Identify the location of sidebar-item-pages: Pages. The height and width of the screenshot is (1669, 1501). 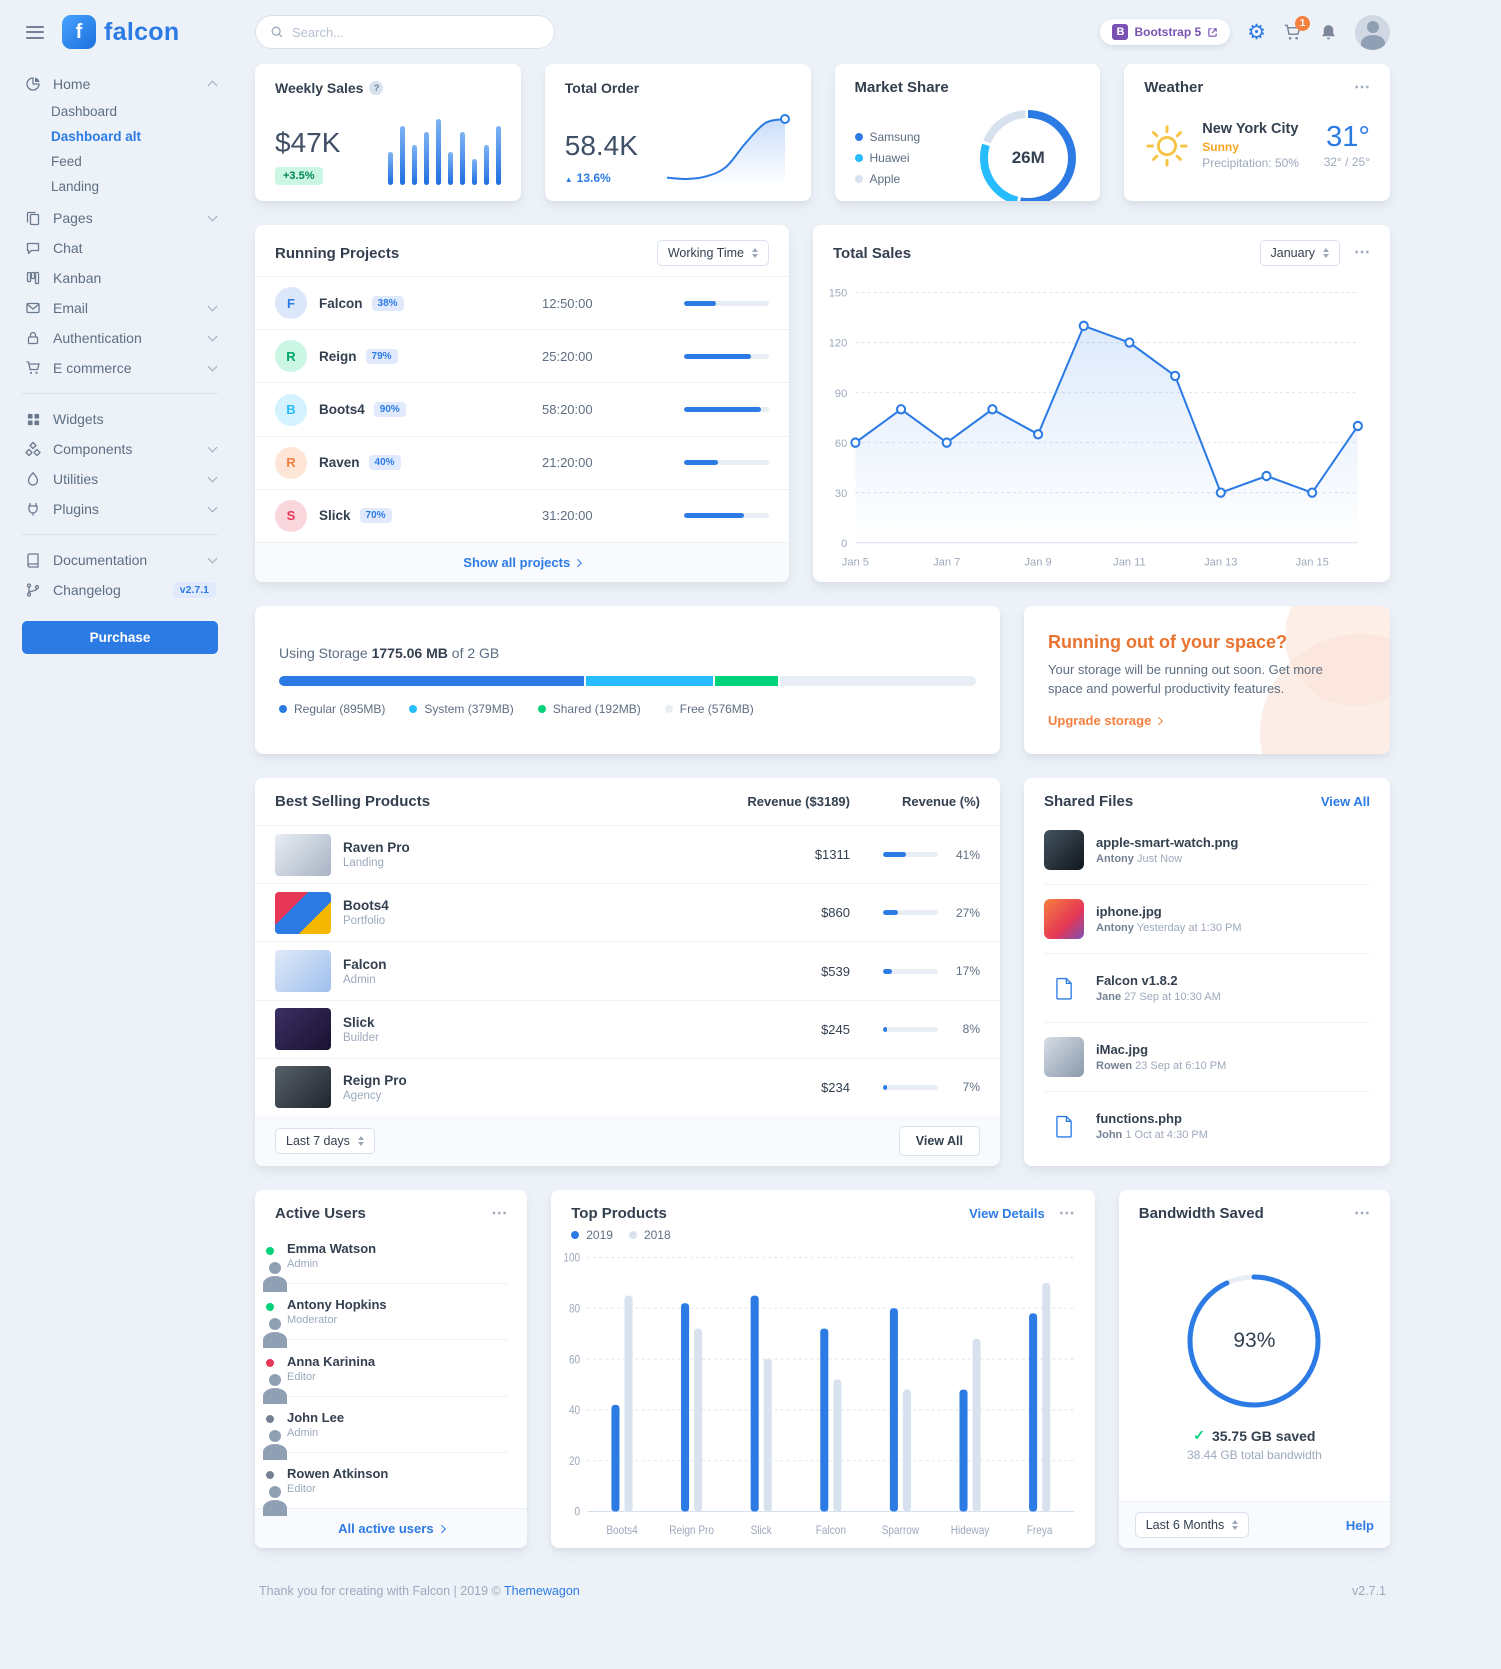
(120, 218).